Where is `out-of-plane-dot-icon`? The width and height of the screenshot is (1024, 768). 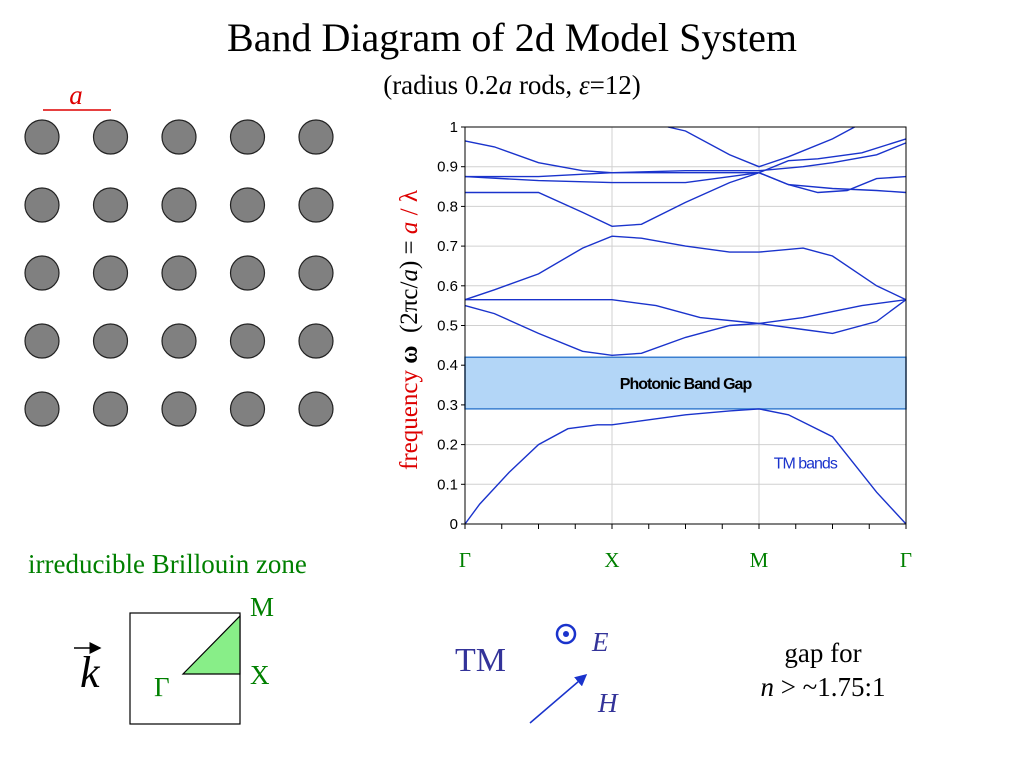
out-of-plane-dot-icon is located at coordinates (566, 634).